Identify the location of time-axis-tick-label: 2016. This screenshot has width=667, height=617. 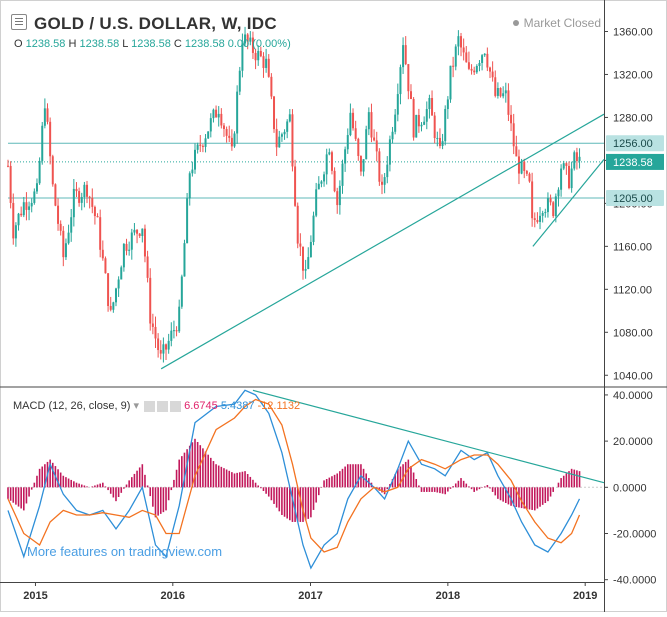
(173, 596).